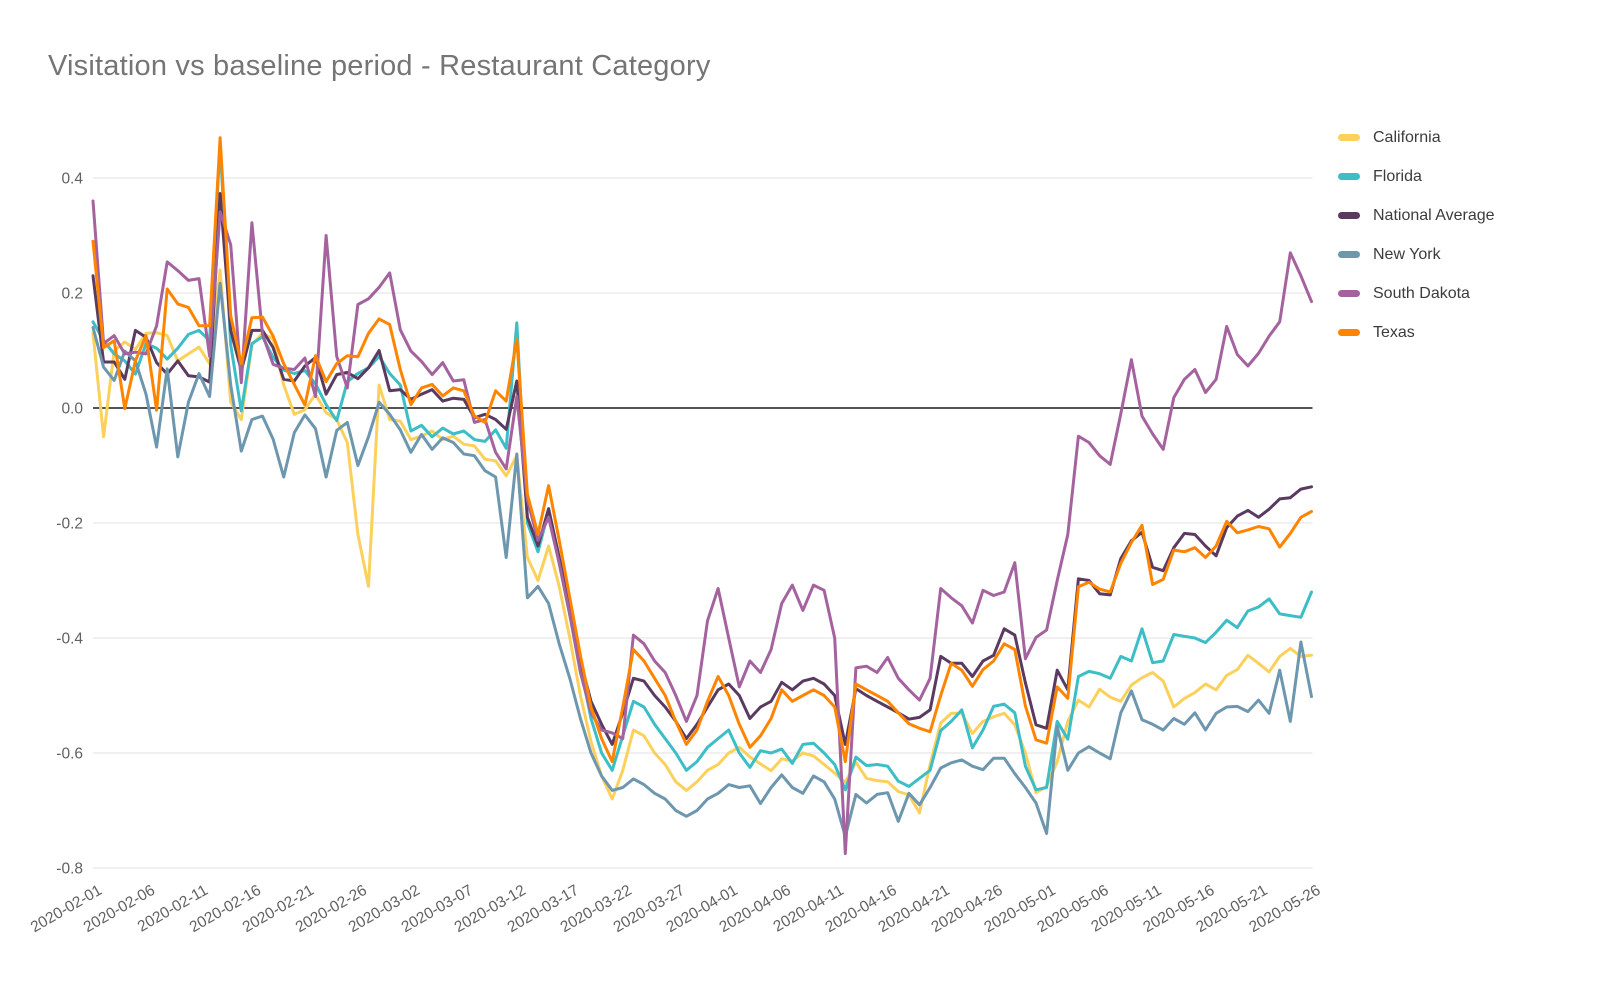 The width and height of the screenshot is (1600, 990). I want to click on y-axis-tick-label: -0.8, so click(69, 869).